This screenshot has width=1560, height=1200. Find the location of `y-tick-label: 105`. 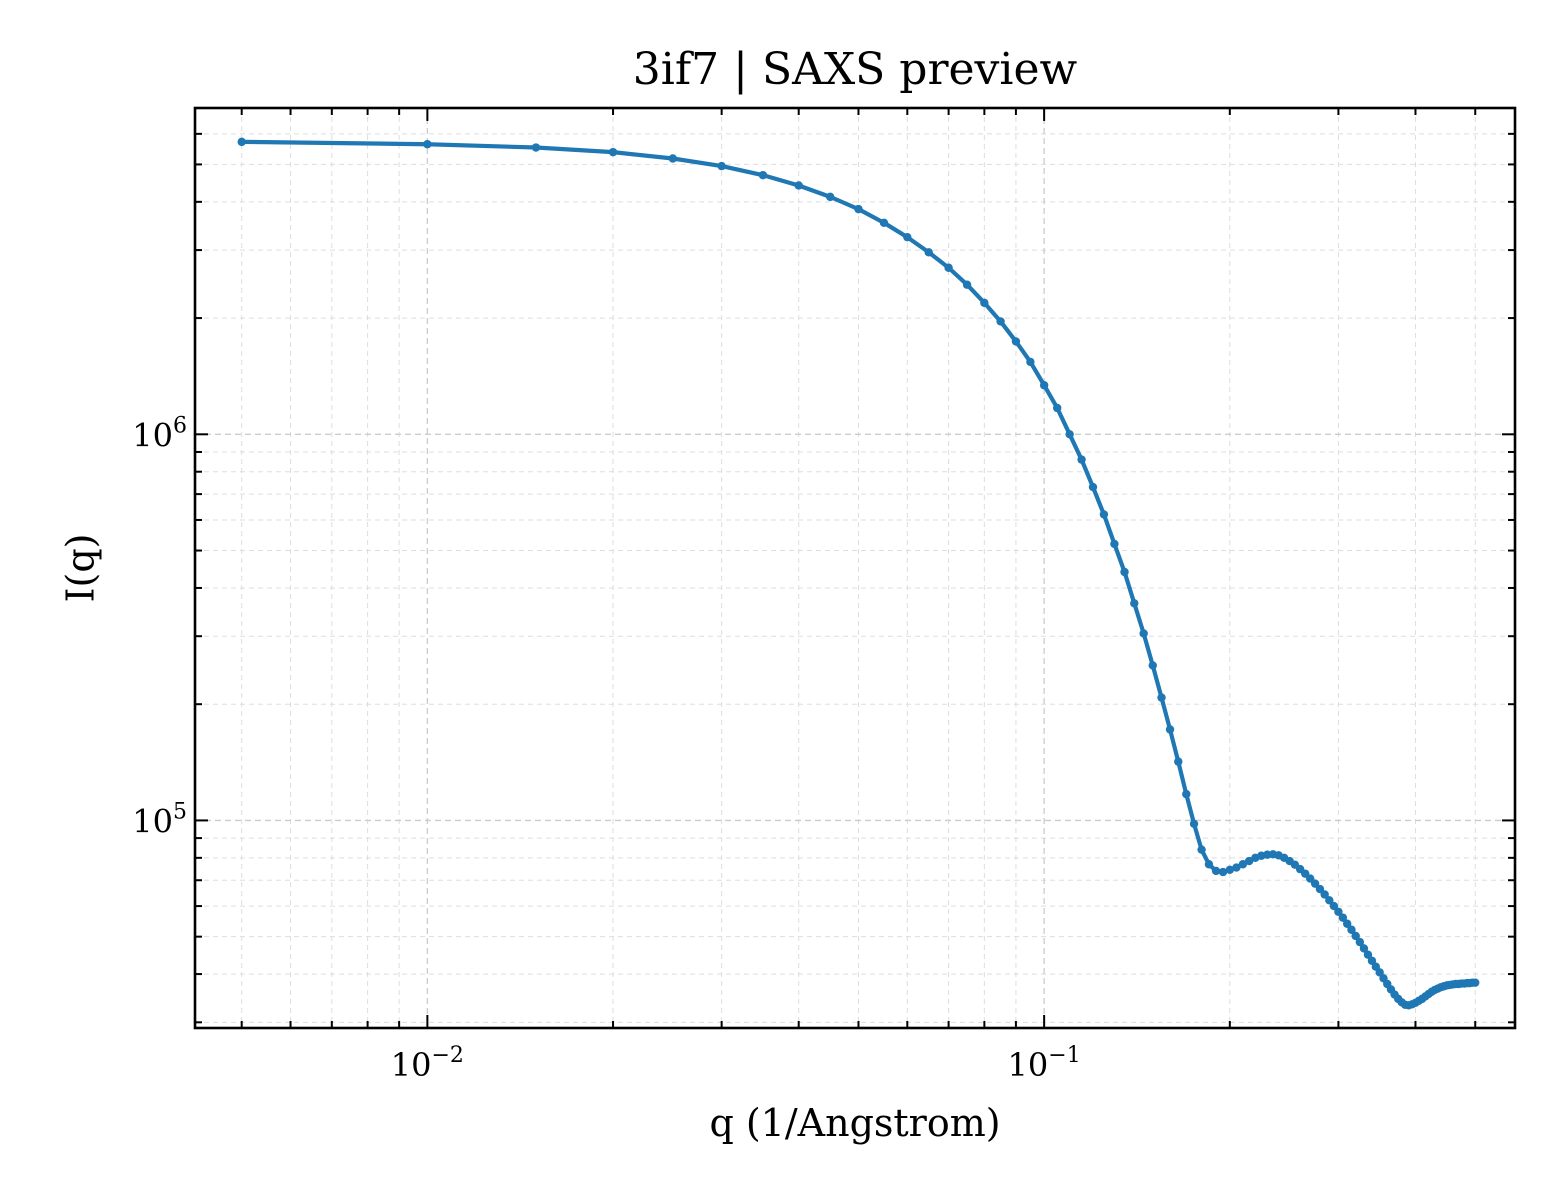

y-tick-label: 105 is located at coordinates (159, 819).